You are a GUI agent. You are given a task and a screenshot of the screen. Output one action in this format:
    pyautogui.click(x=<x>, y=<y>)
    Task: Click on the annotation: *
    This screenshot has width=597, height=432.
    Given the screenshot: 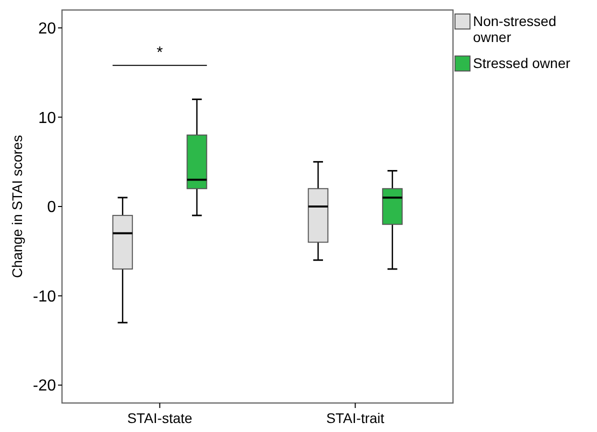 What is the action you would take?
    pyautogui.click(x=159, y=53)
    